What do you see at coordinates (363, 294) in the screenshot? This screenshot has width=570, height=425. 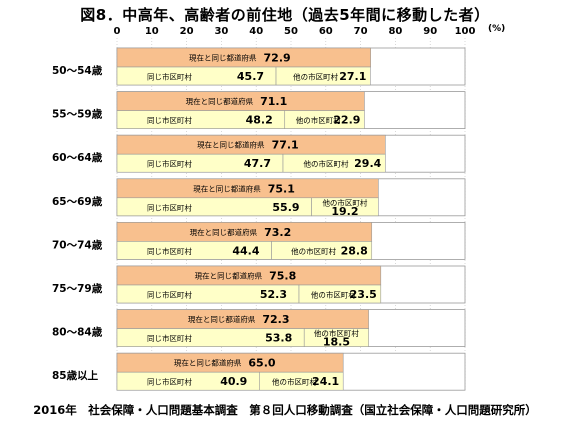 I see `other-city-value: 23.5` at bounding box center [363, 294].